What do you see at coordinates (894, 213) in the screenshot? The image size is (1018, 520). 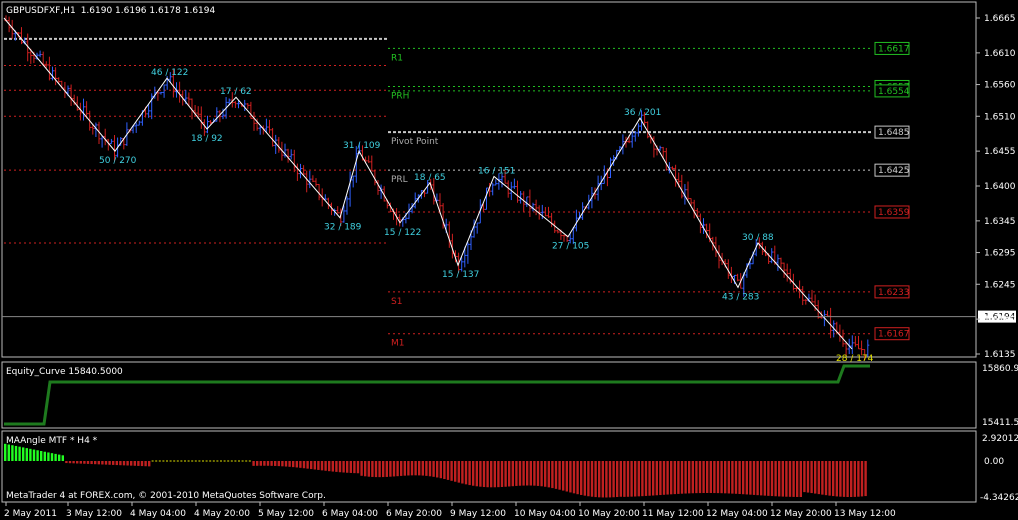 I see `level-value: 1.6359` at bounding box center [894, 213].